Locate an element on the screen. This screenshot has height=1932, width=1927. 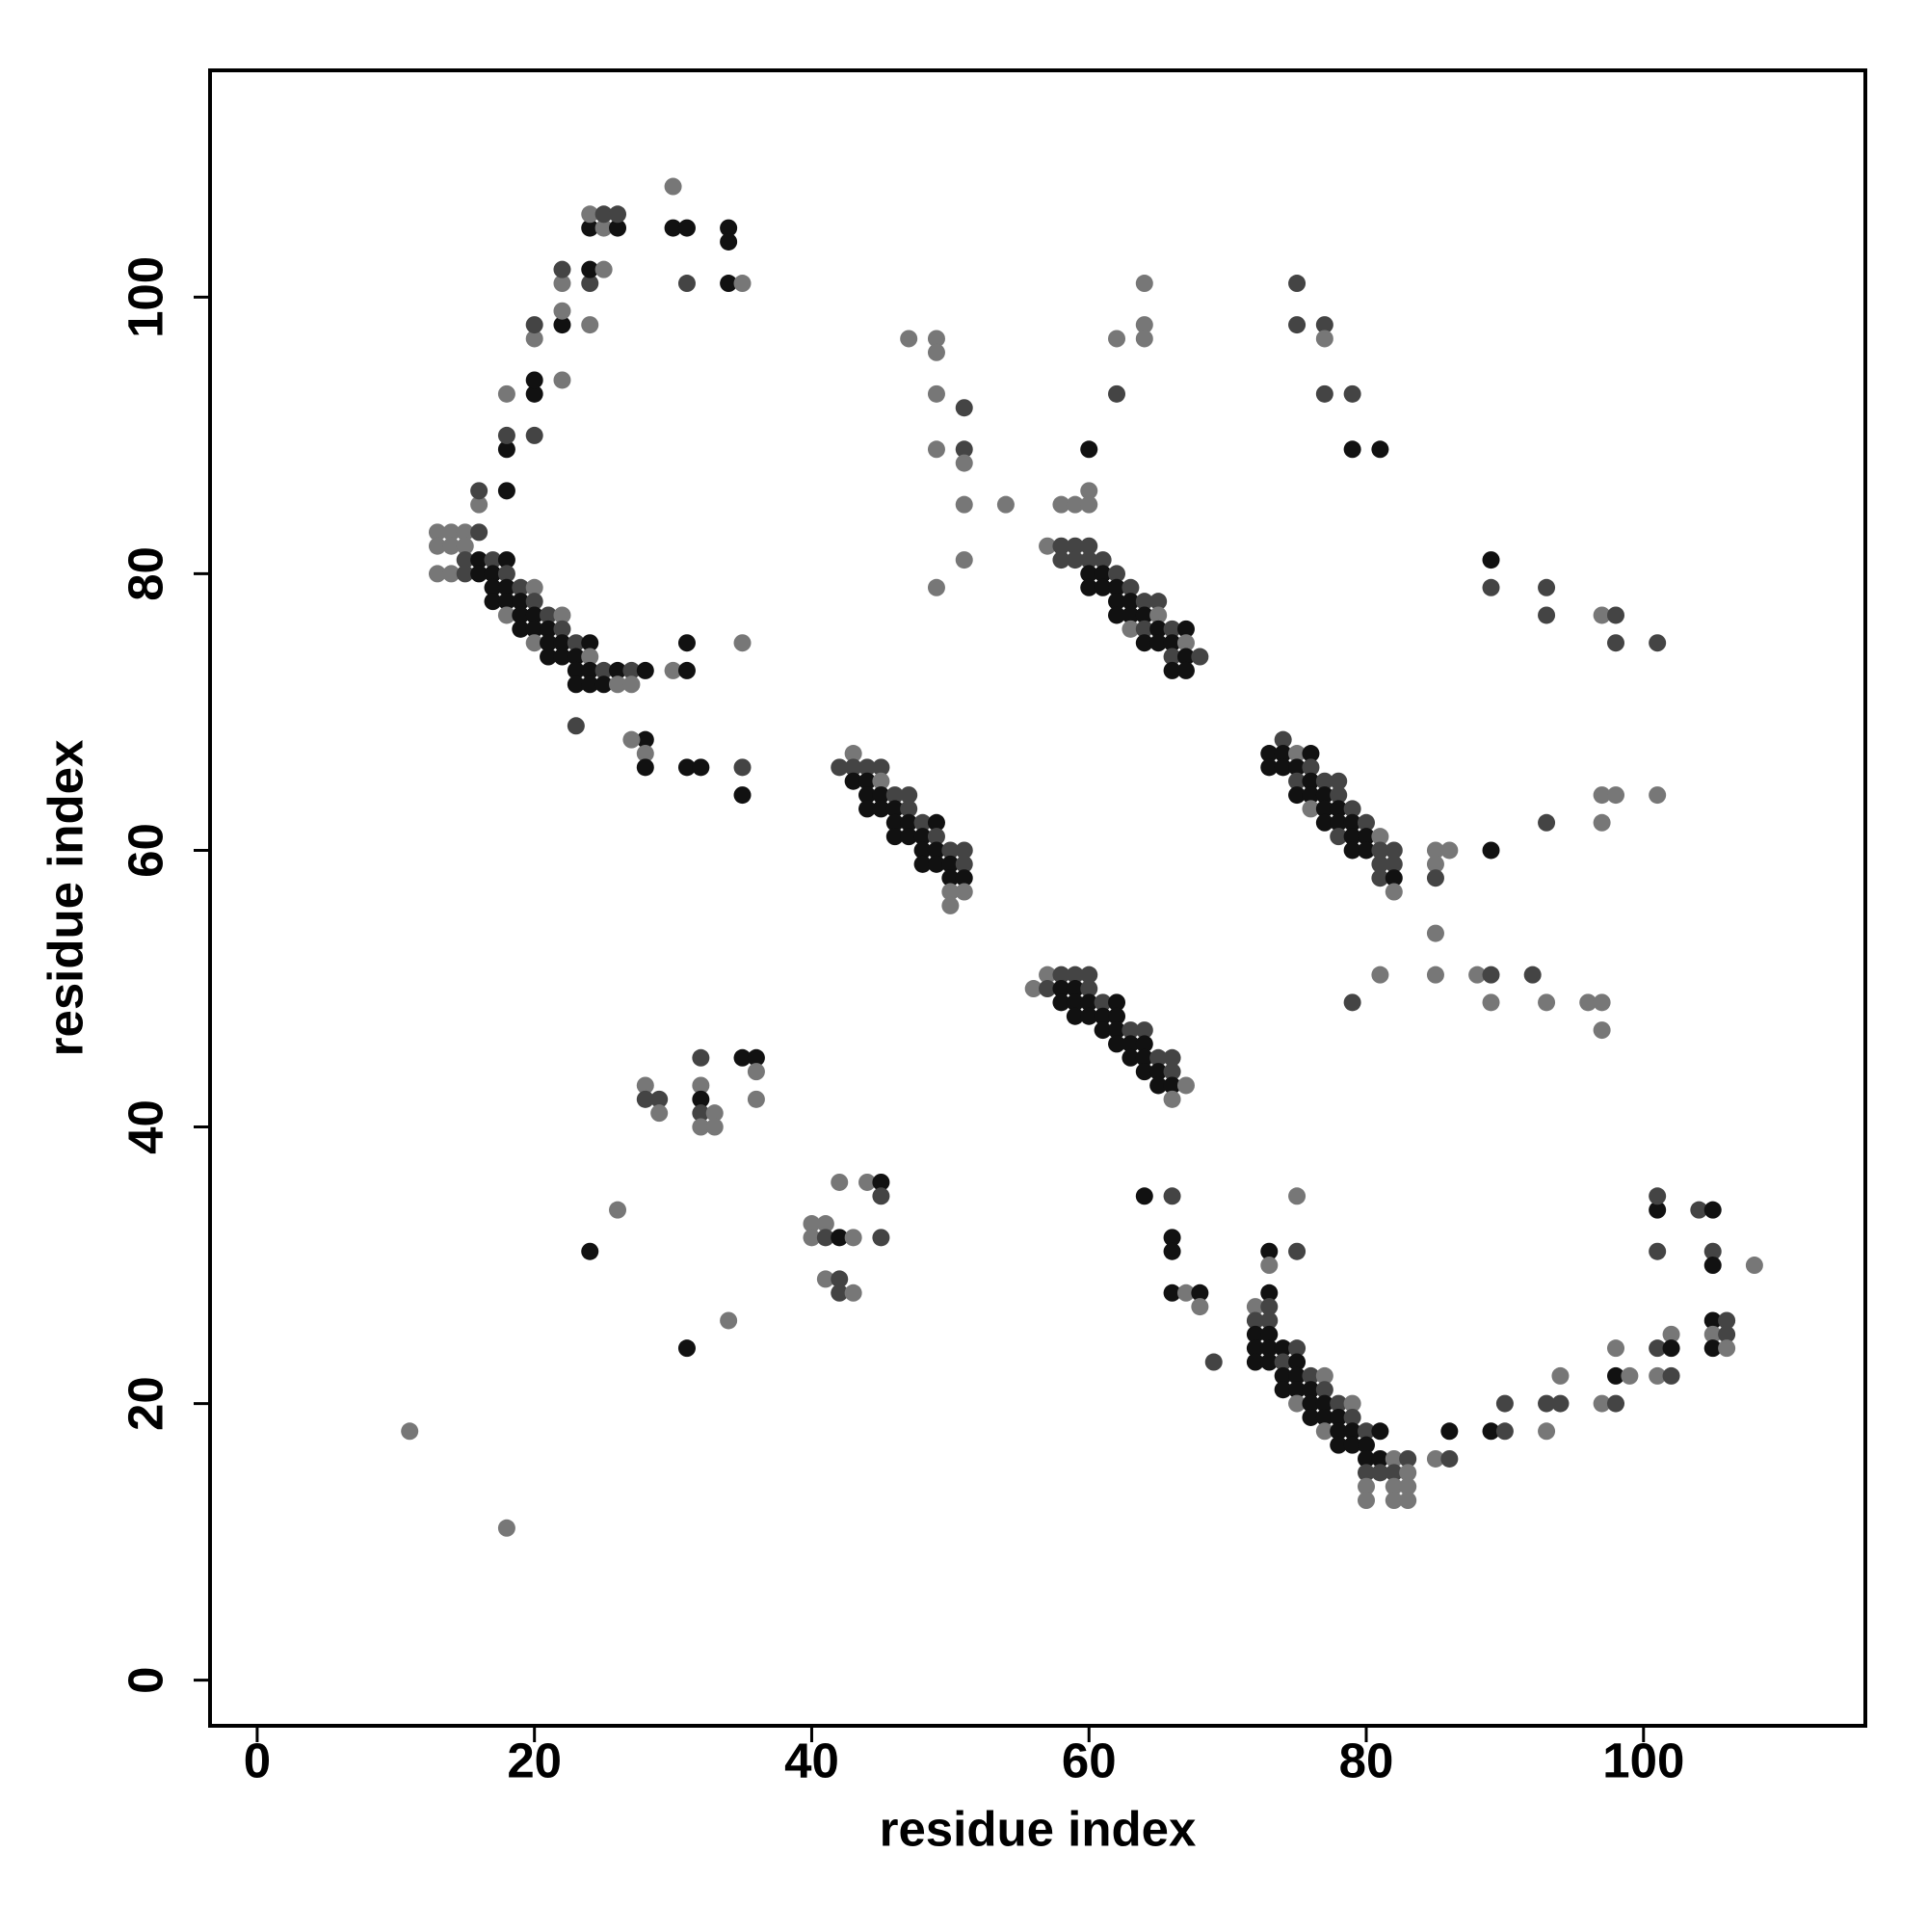
y-tick-label: 40 is located at coordinates (145, 1126).